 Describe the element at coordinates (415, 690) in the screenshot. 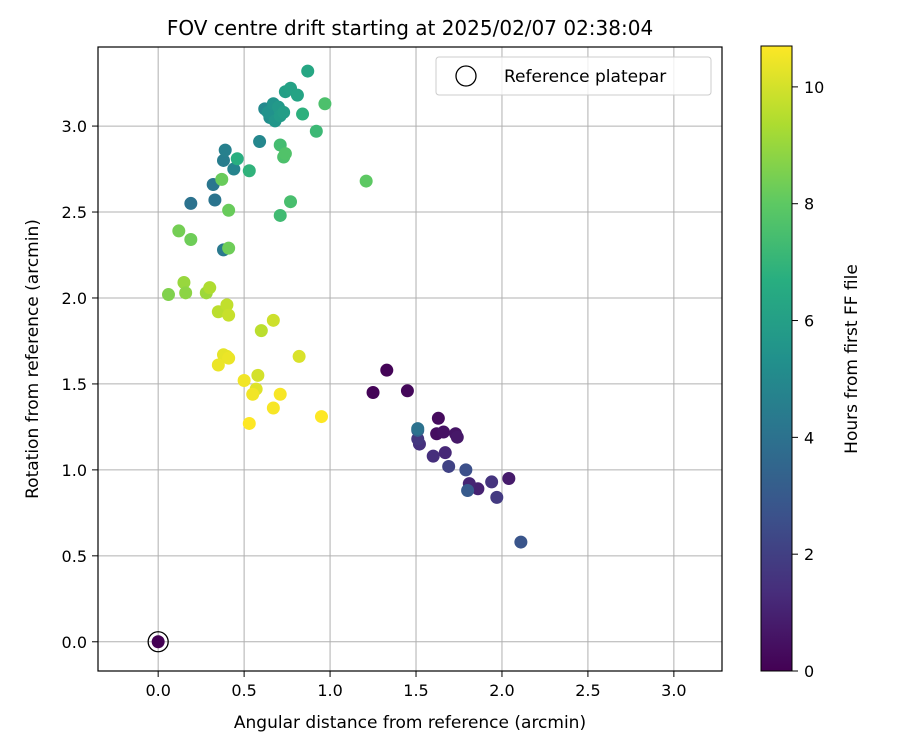

I see `x-tick-label: 1.5` at that location.